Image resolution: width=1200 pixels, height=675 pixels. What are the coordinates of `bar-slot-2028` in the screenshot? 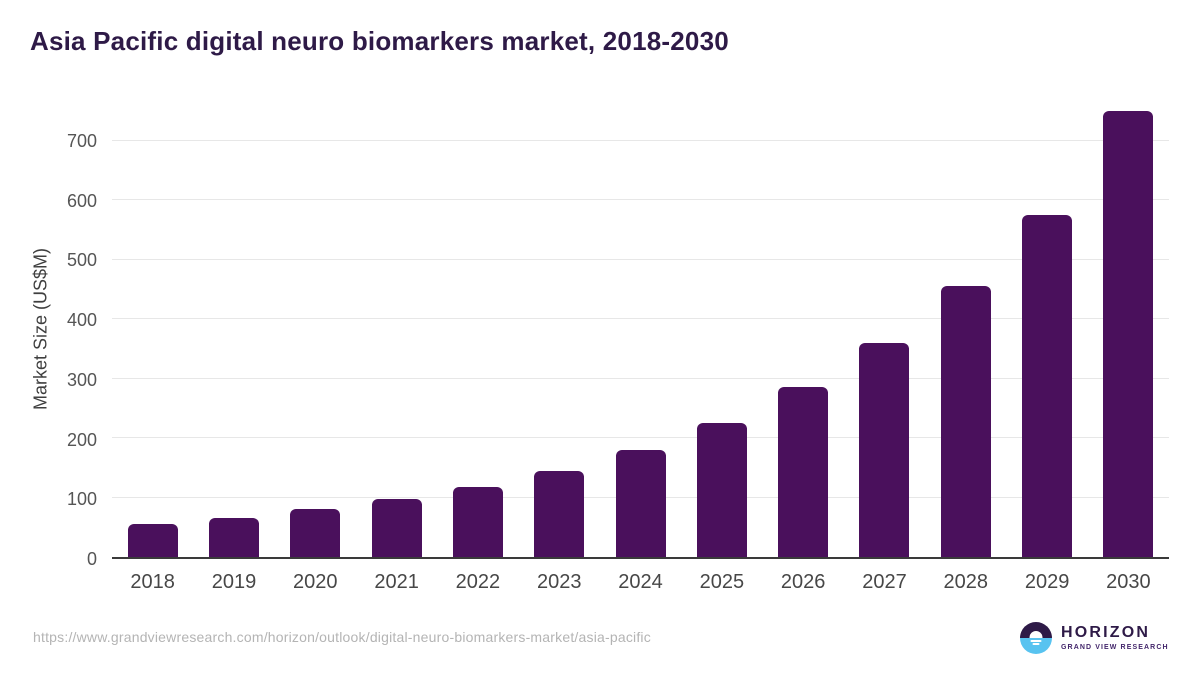 It's located at (965, 328).